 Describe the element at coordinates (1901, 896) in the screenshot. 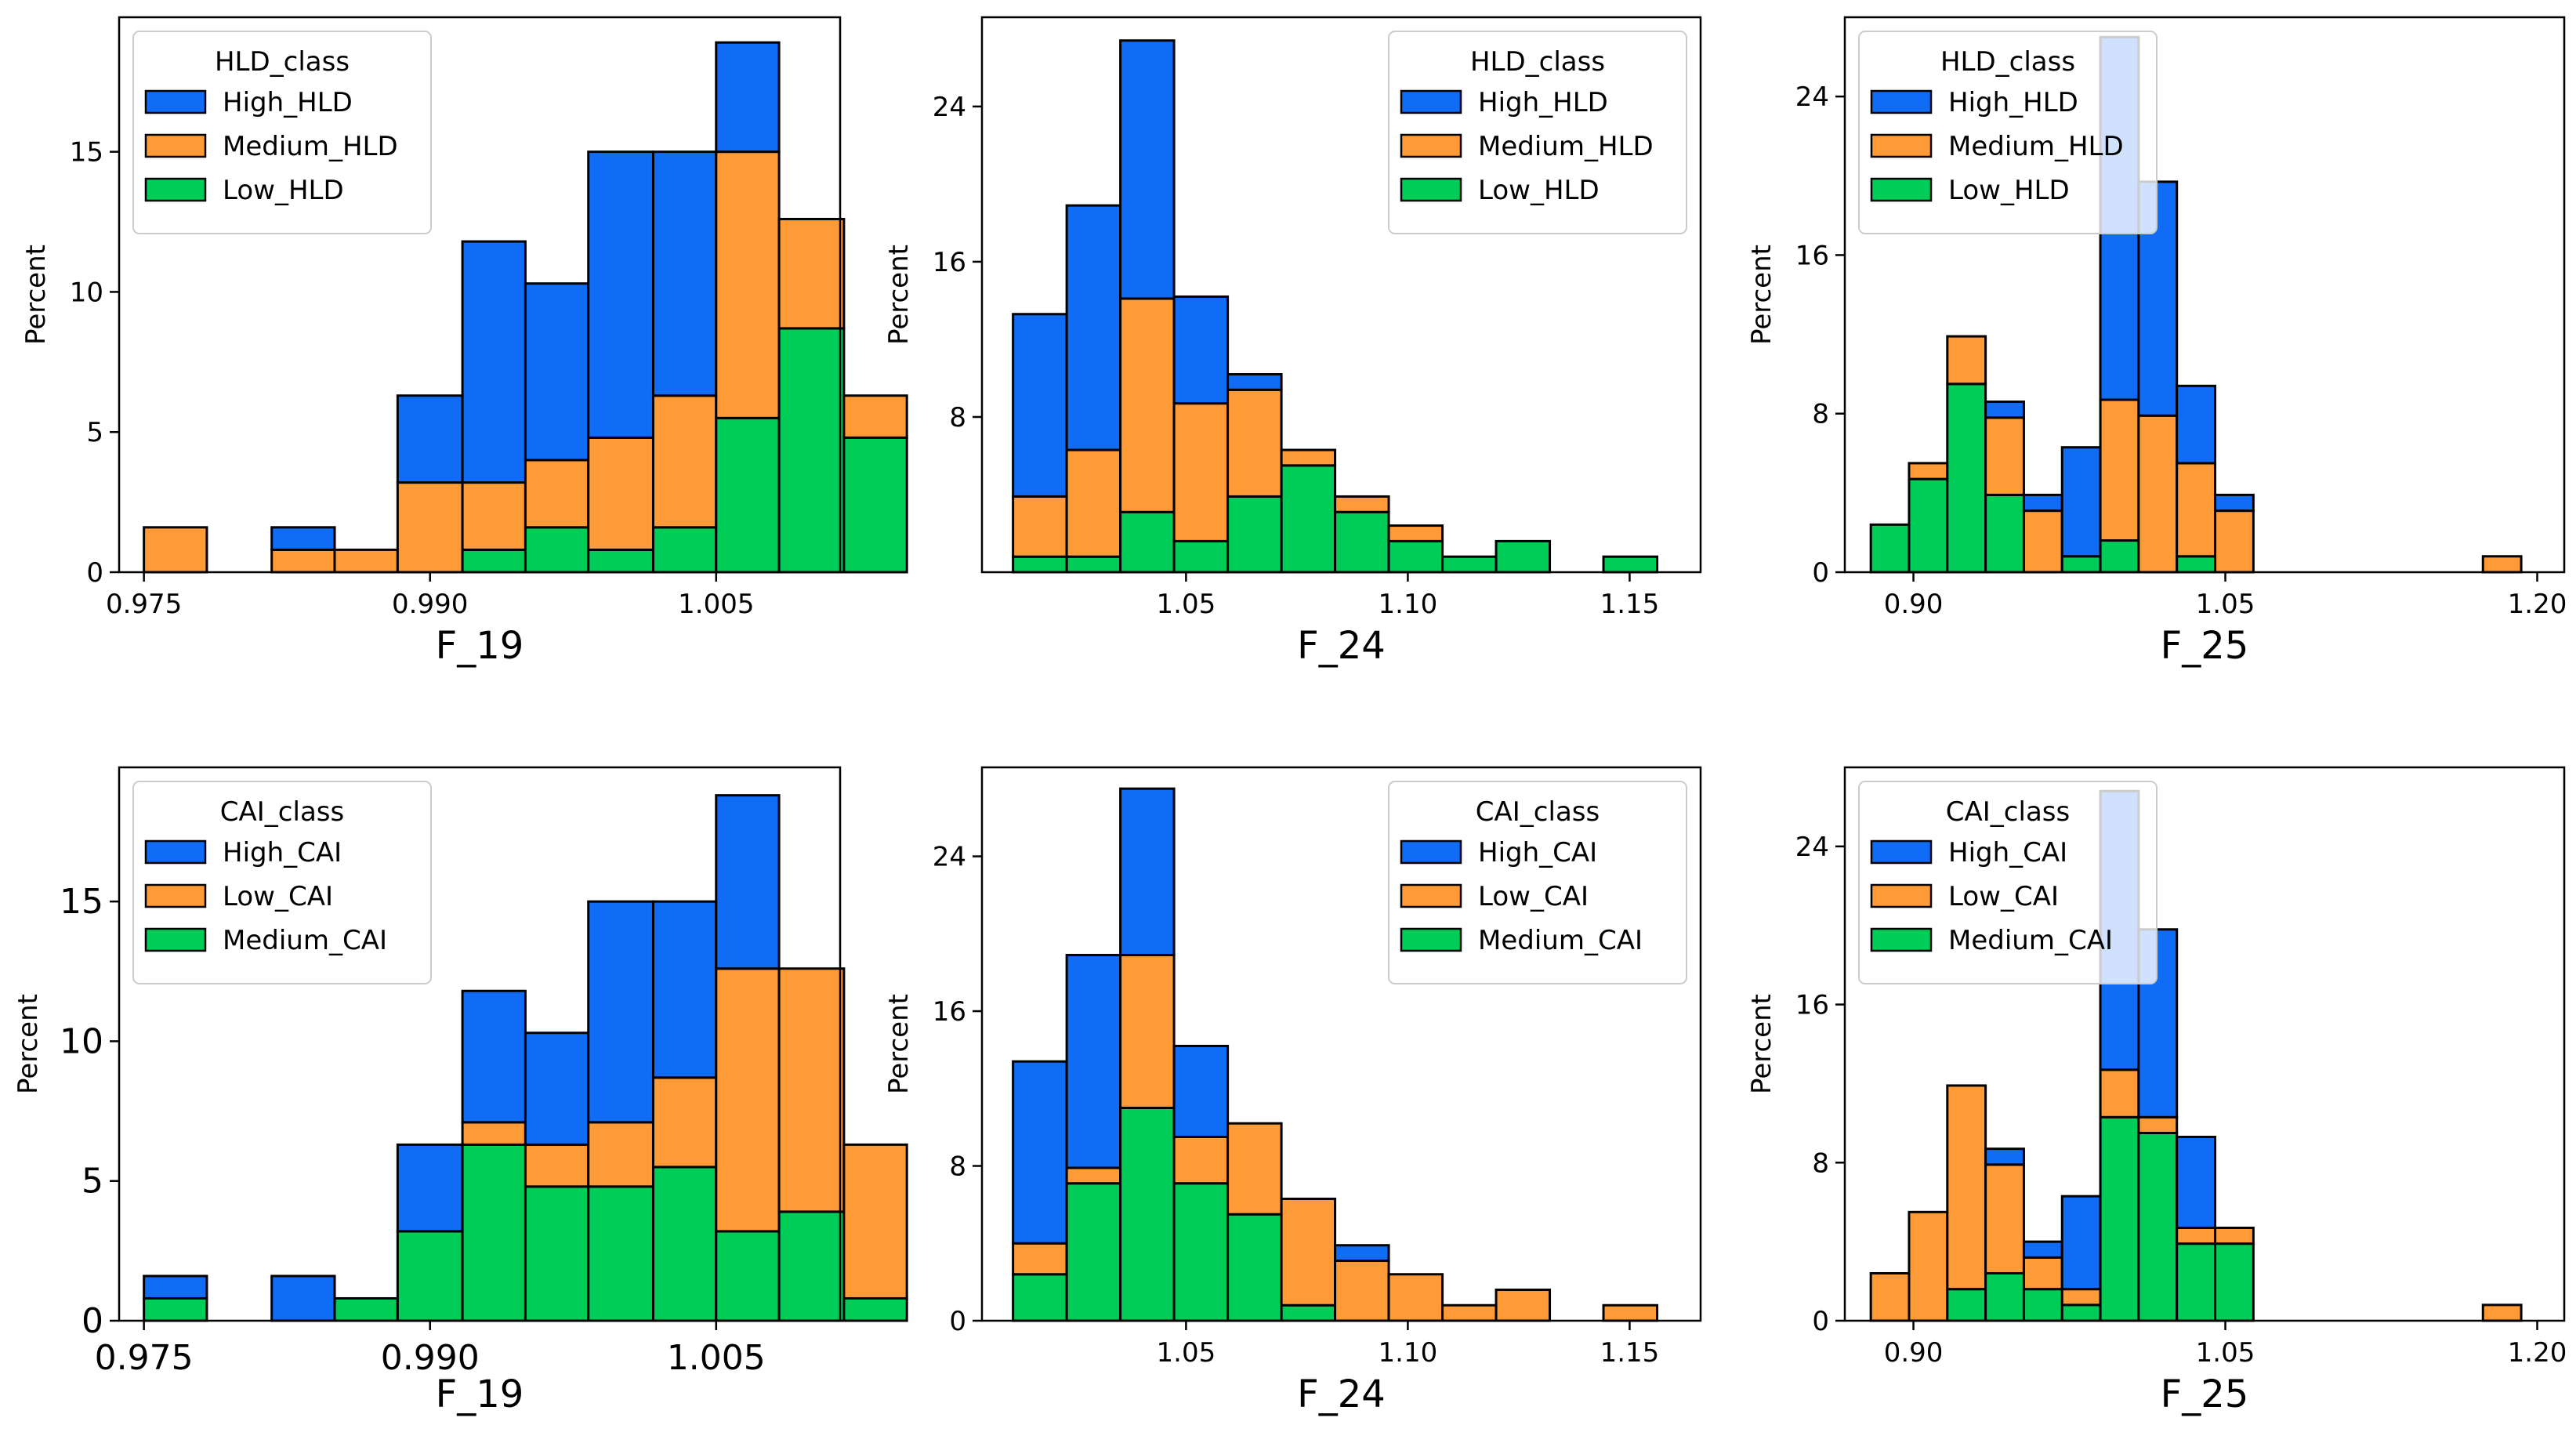

I see `legend-swatch-low-cai` at that location.